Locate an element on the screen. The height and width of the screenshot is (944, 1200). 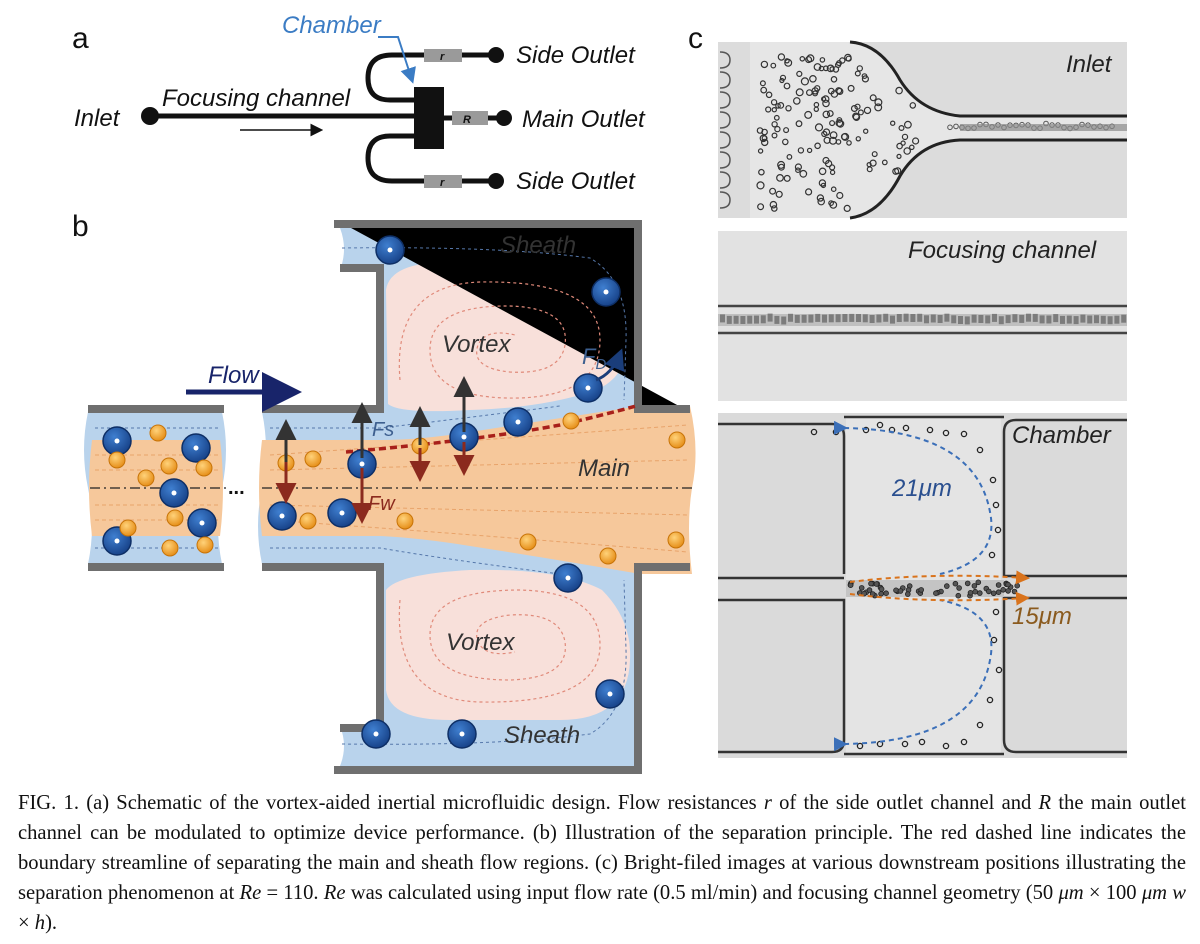
caption-text-4: = 110. is located at coordinates (292, 893).